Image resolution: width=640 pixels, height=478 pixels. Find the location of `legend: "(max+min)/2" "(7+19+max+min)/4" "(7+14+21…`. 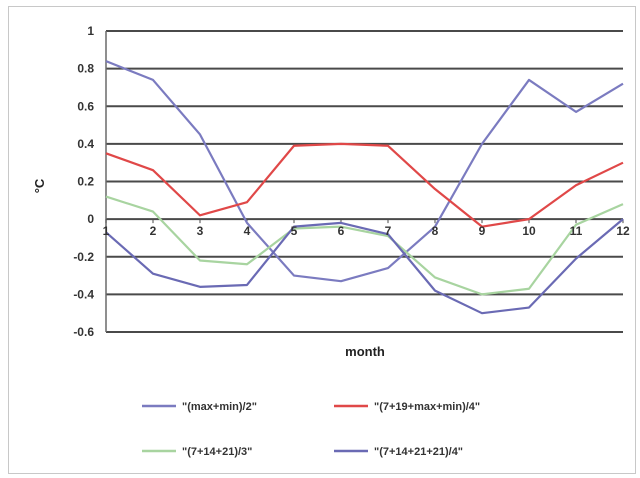

legend: "(max+min)/2" "(7+19+max+min)/4" "(7+14+21… is located at coordinates (311, 429).